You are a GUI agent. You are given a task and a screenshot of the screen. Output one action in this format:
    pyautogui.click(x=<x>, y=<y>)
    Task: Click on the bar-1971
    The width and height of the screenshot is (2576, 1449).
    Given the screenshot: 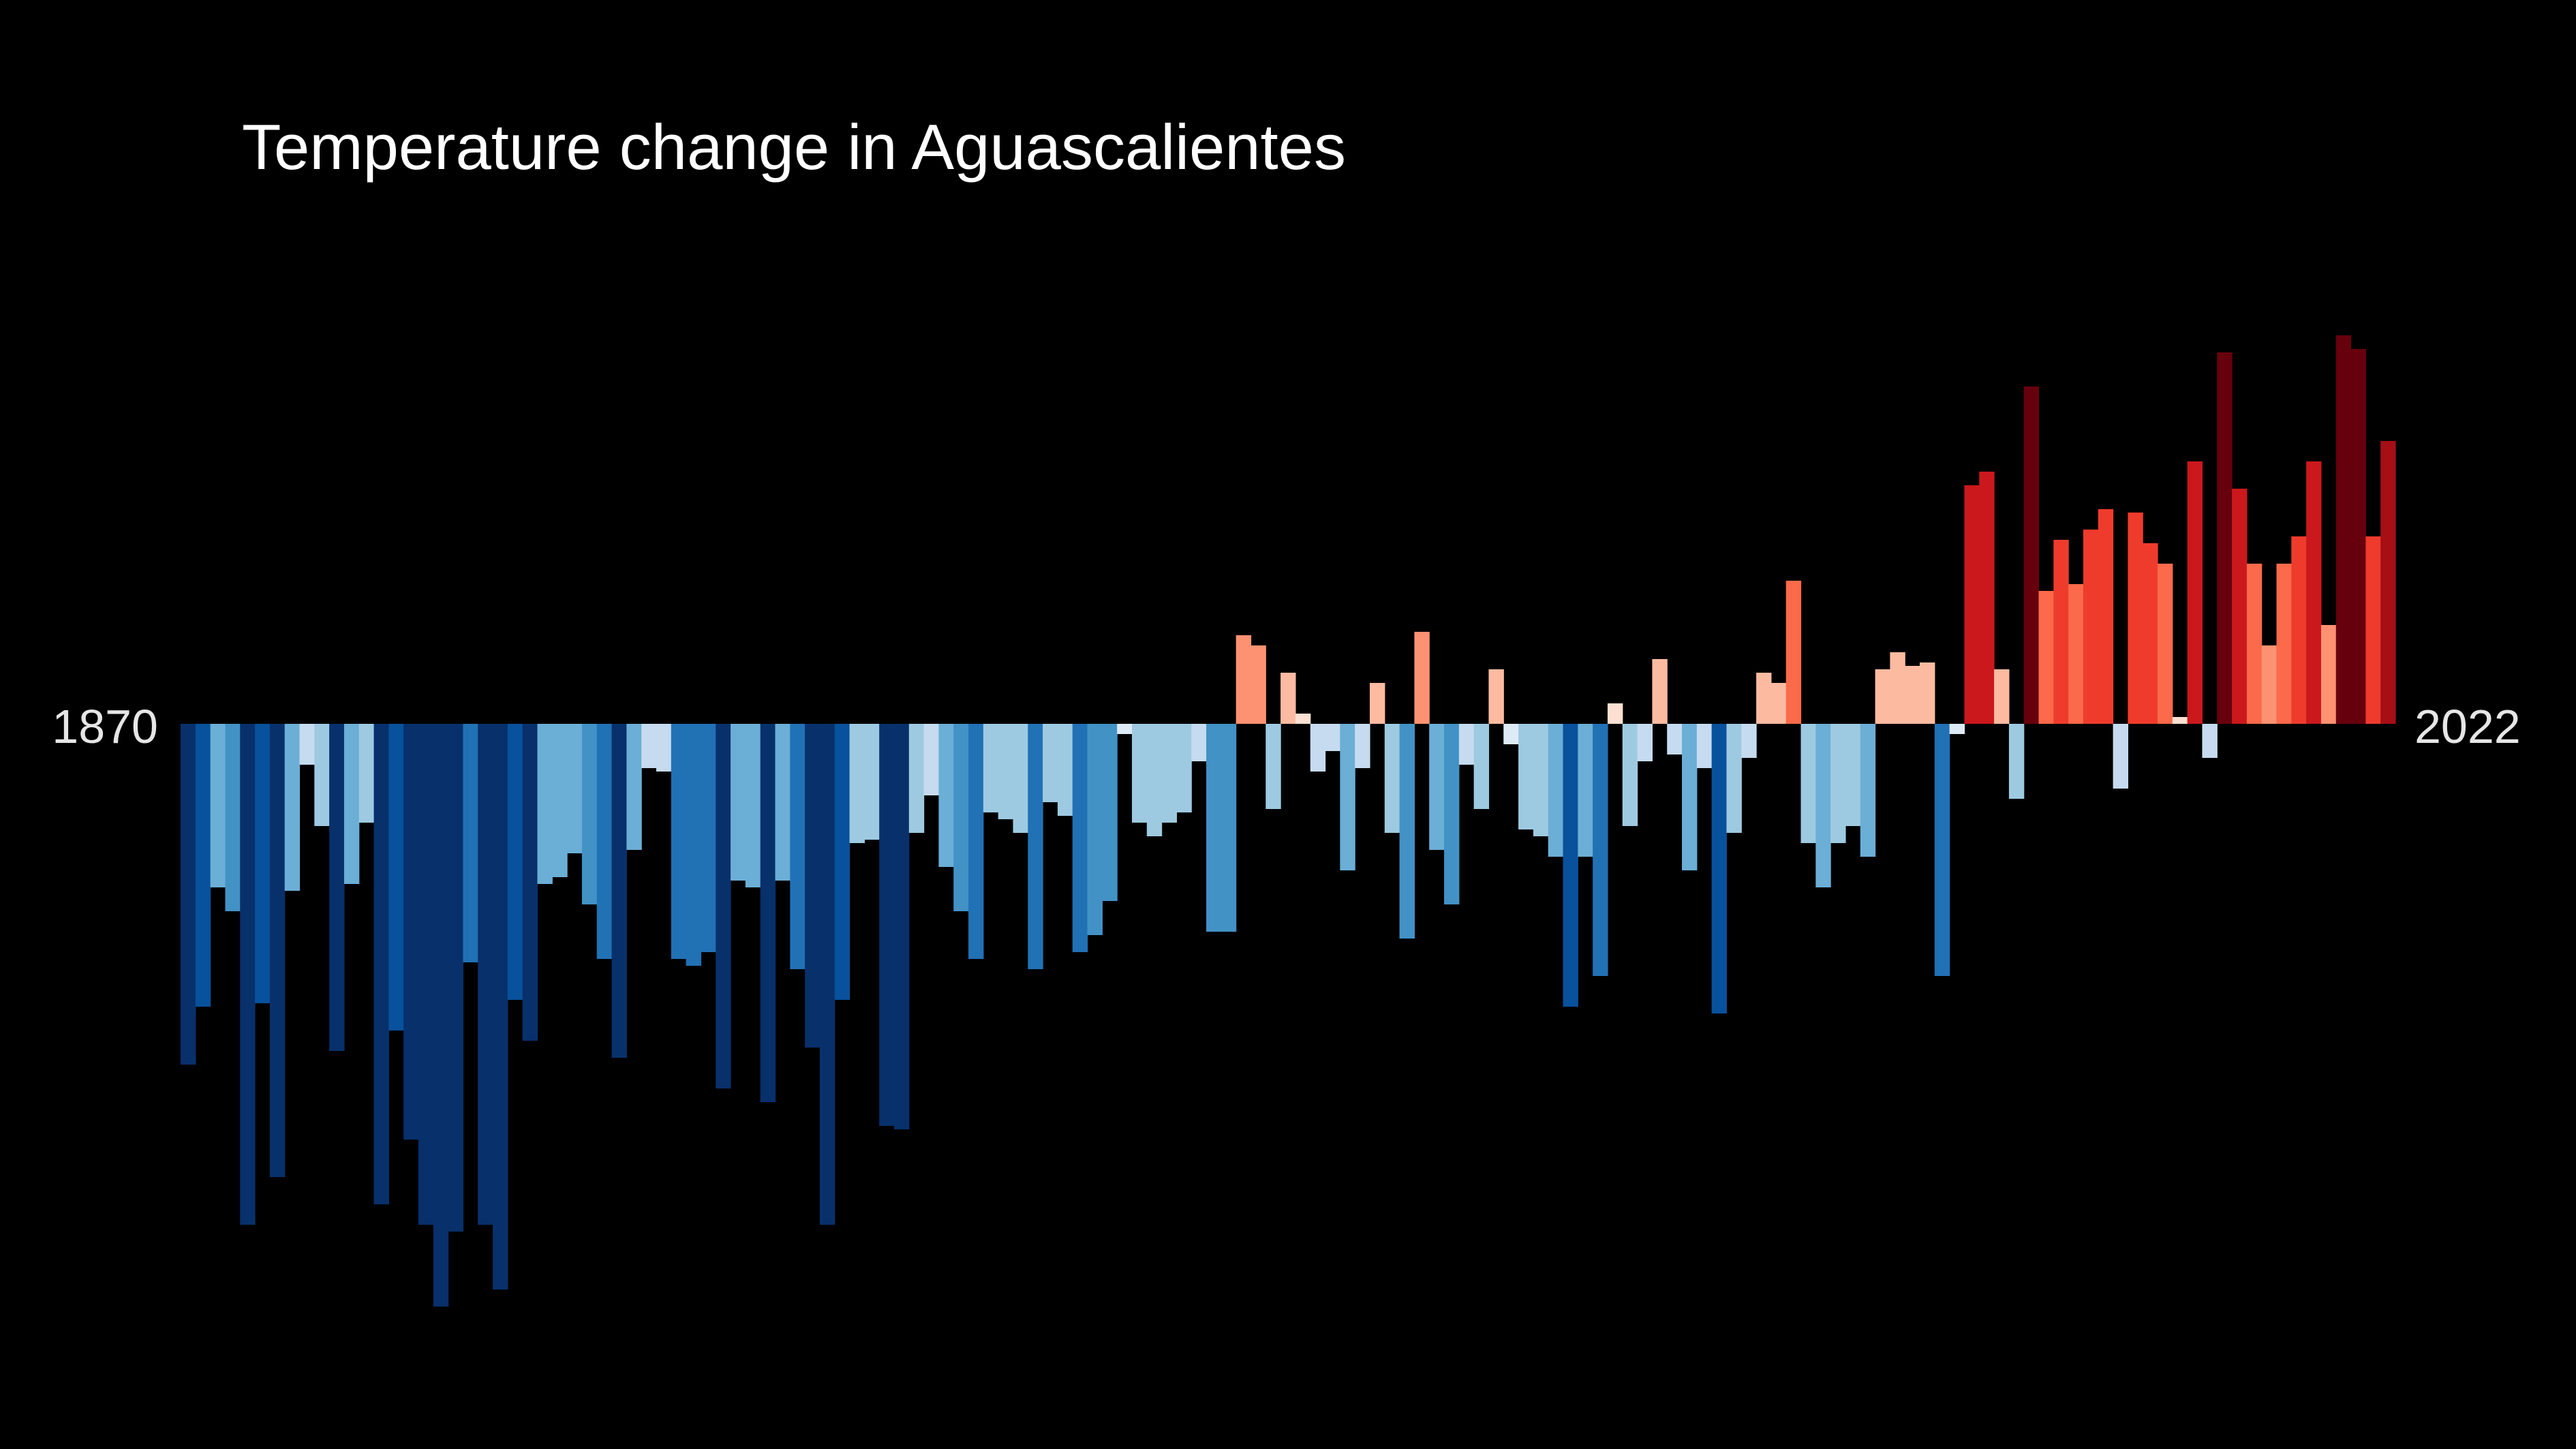 What is the action you would take?
    pyautogui.click(x=1690, y=797)
    